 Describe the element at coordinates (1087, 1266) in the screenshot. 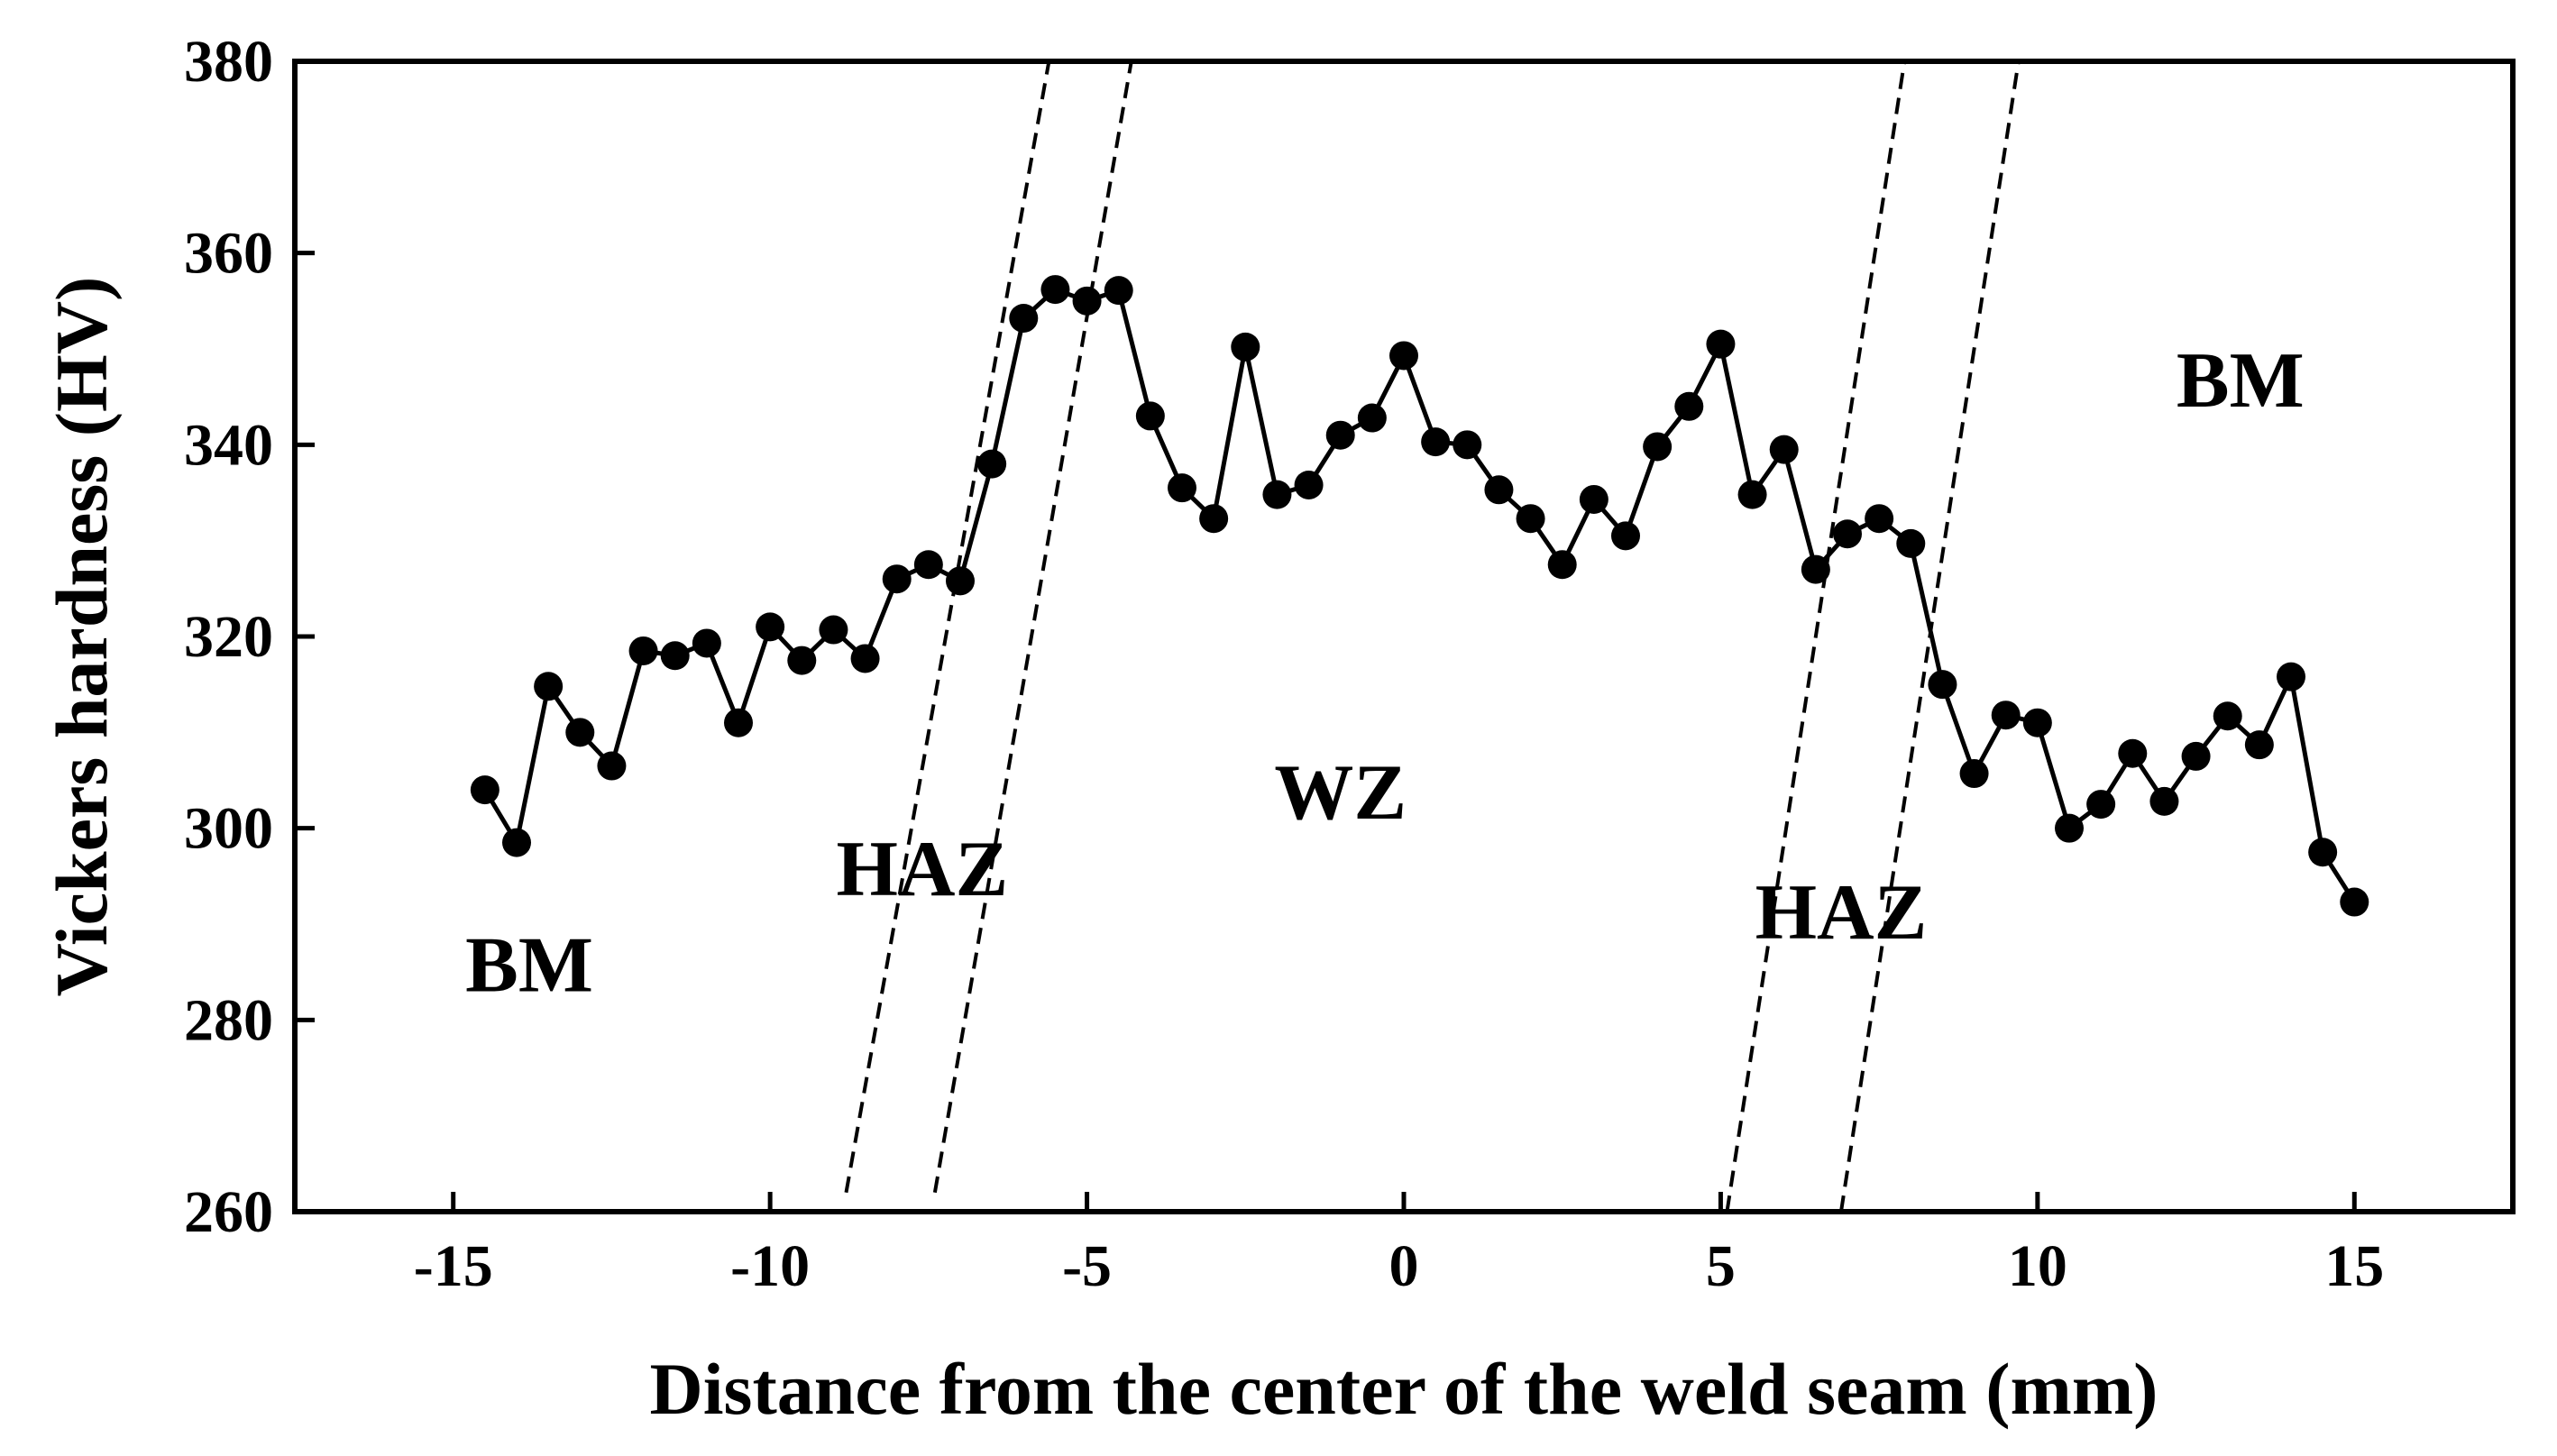

I see `x-tick-label: -5` at that location.